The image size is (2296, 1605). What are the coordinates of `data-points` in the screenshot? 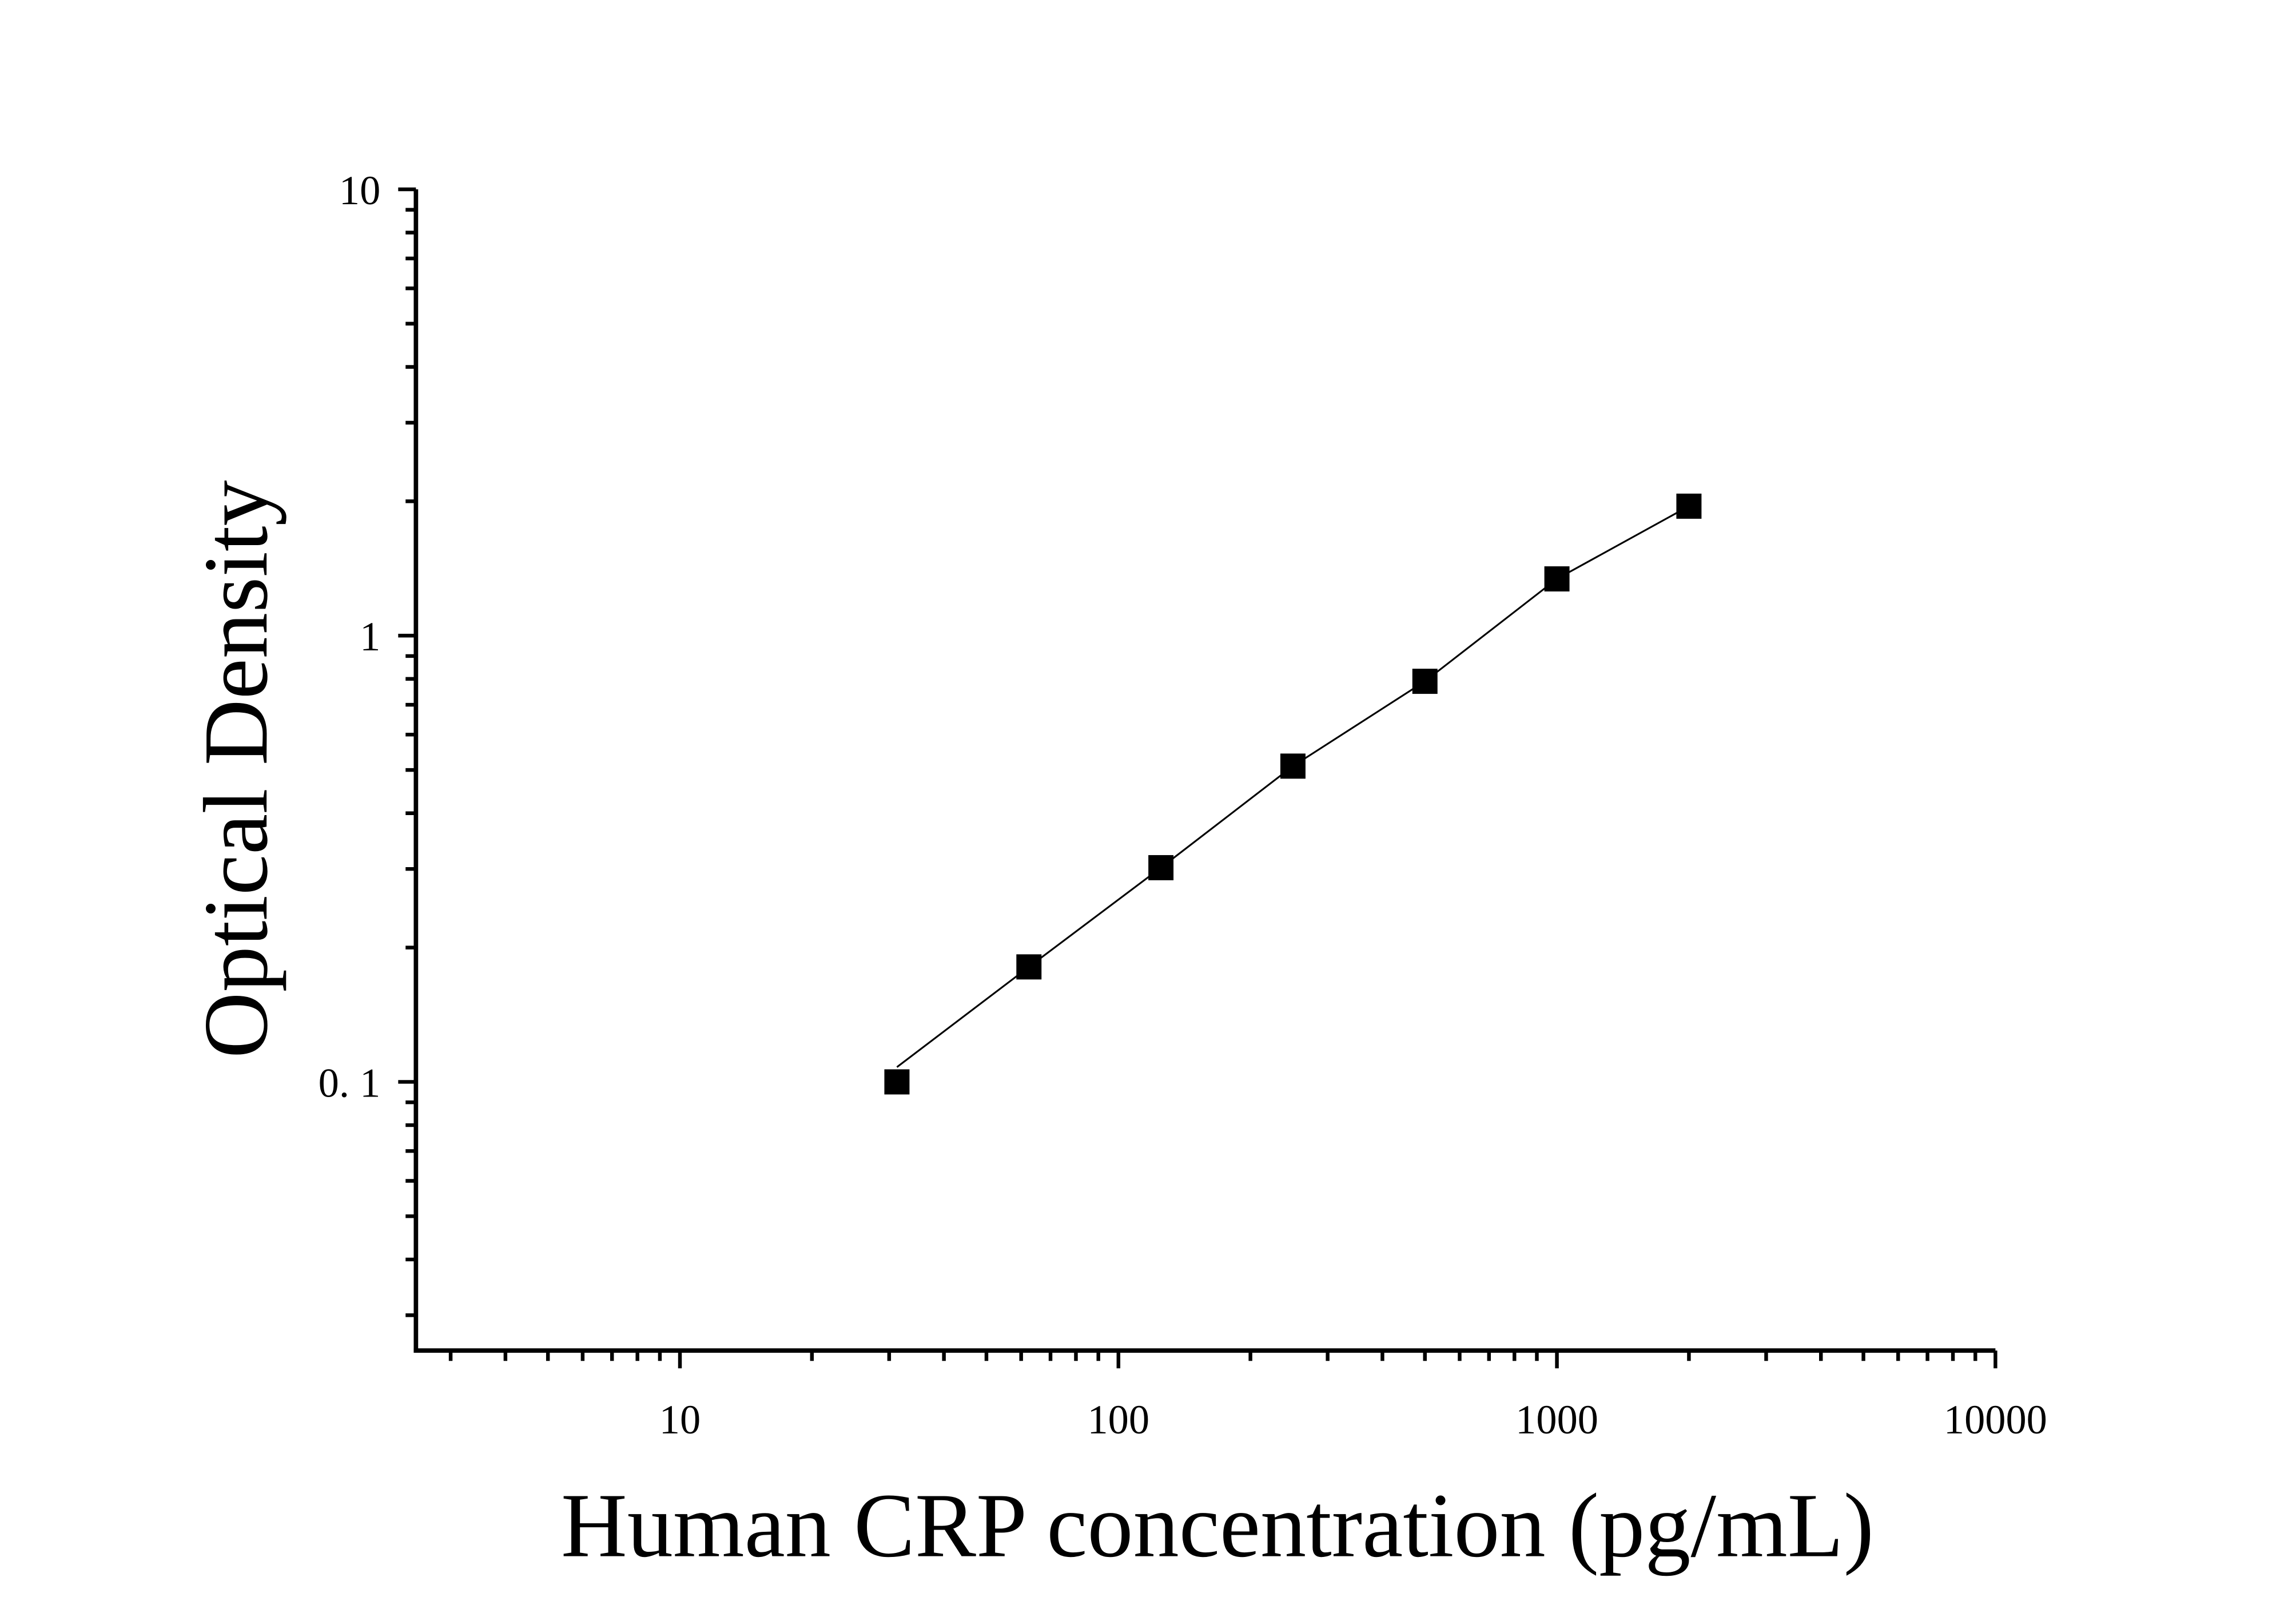 It's located at (1293, 794).